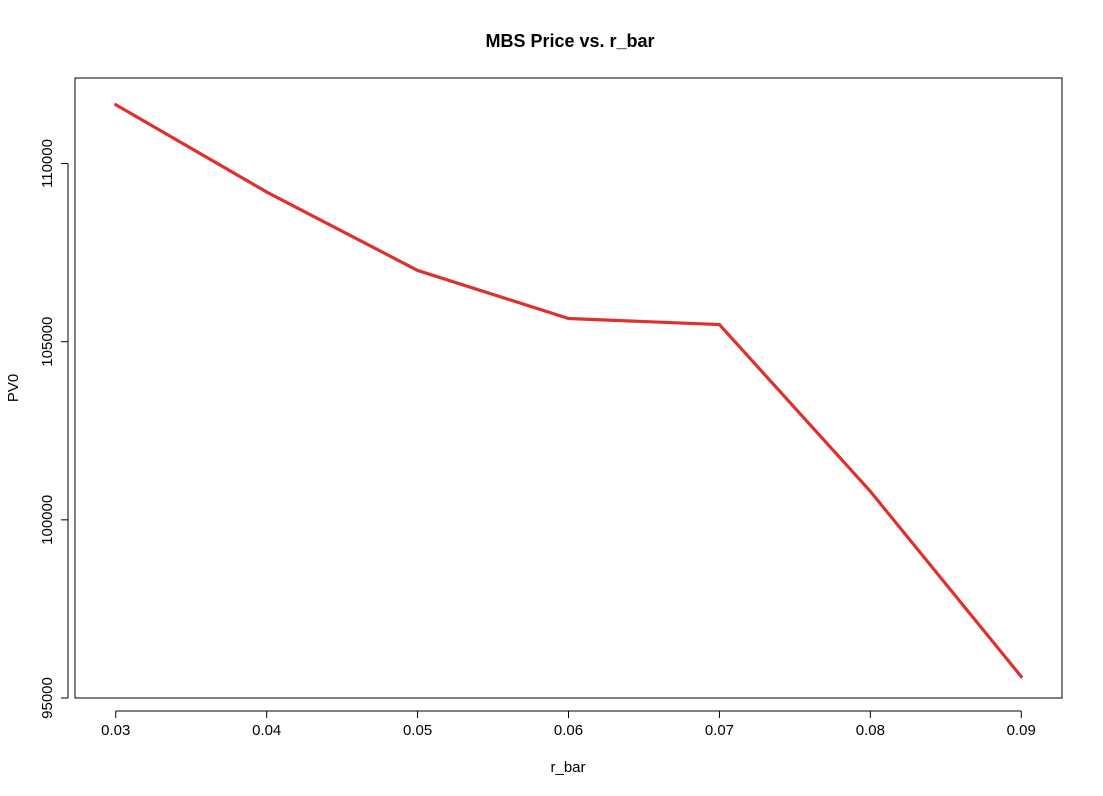 The height and width of the screenshot is (796, 1103). I want to click on y-axis: 95000 100000 105000 110000, so click(54, 429).